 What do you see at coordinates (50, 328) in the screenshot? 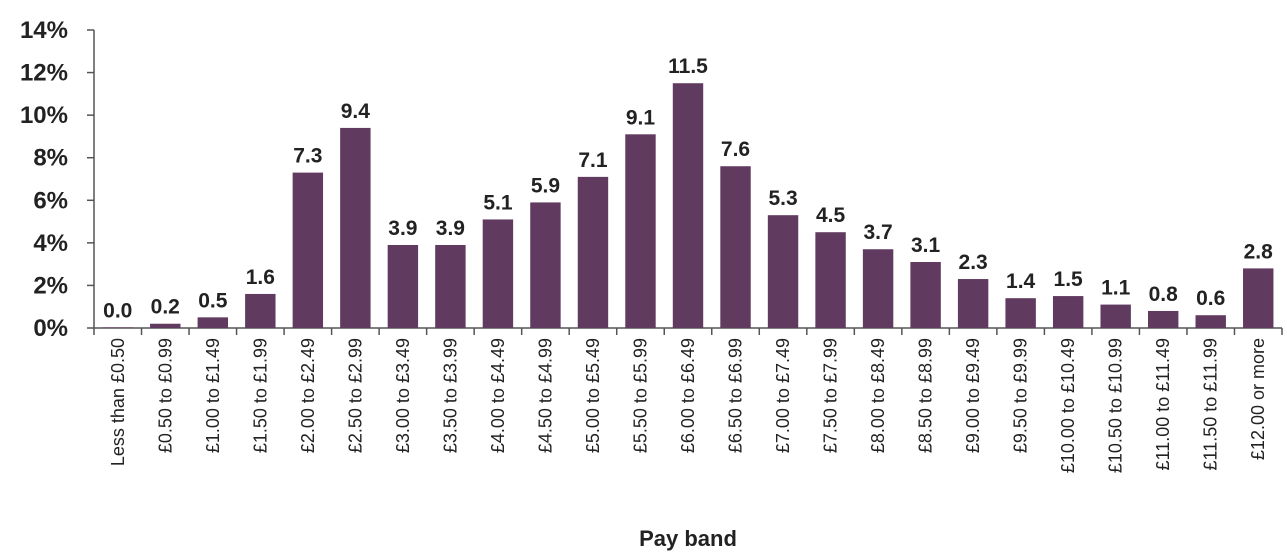
I see `y-tick-label: 0%` at bounding box center [50, 328].